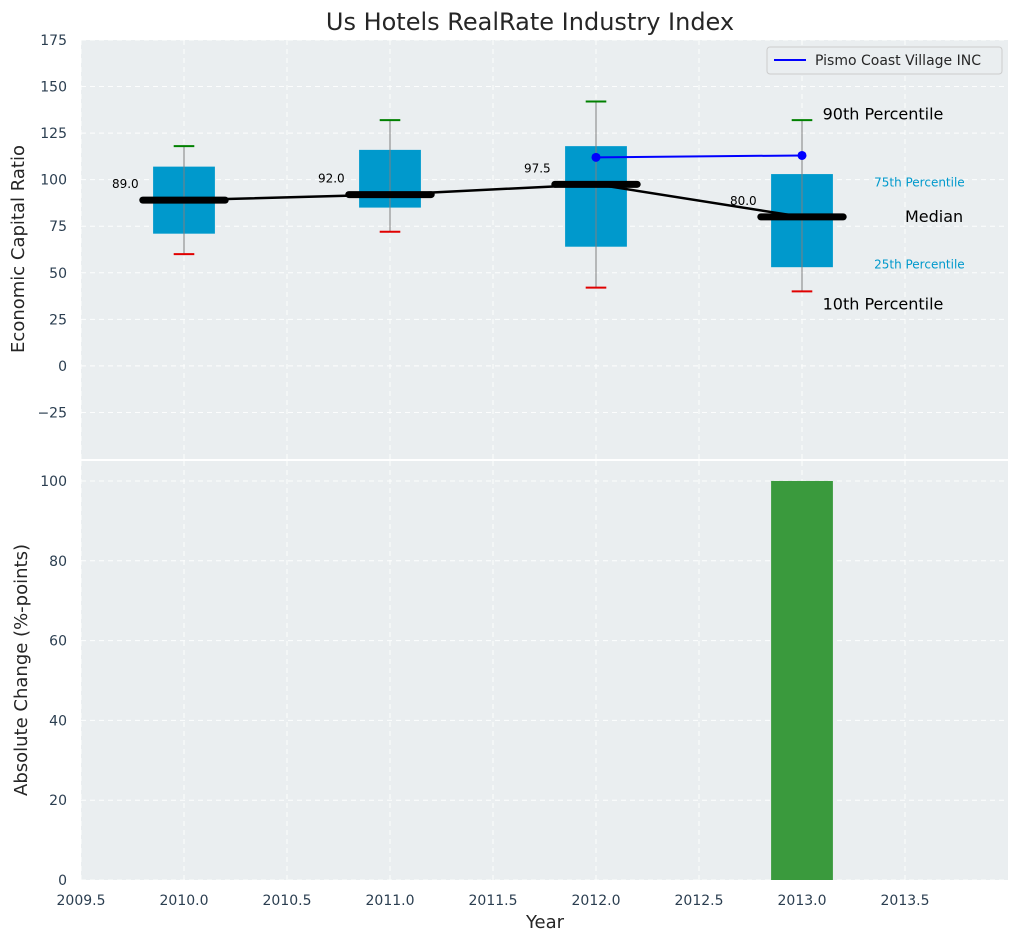 Image resolution: width=1019 pixels, height=942 pixels. What do you see at coordinates (883, 113) in the screenshot?
I see `percentile-annotation: 90th Percentile` at bounding box center [883, 113].